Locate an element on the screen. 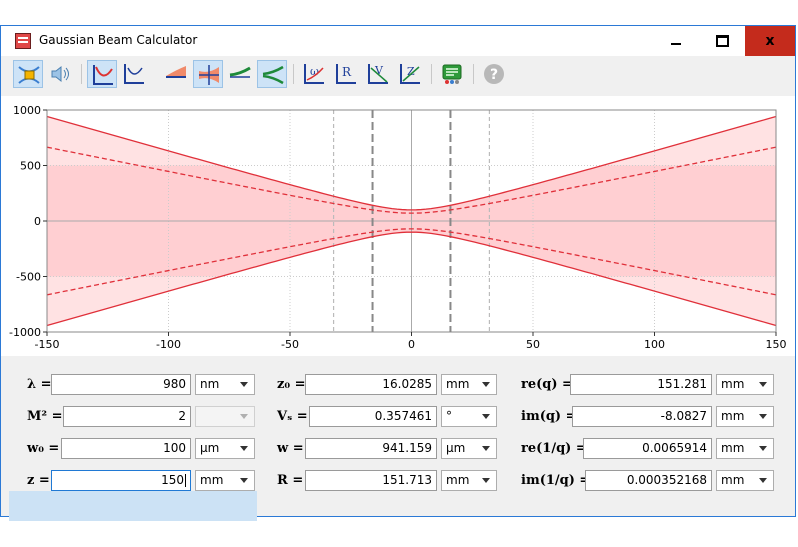 This screenshot has width=798, height=547. r-label: R = is located at coordinates (290, 480).